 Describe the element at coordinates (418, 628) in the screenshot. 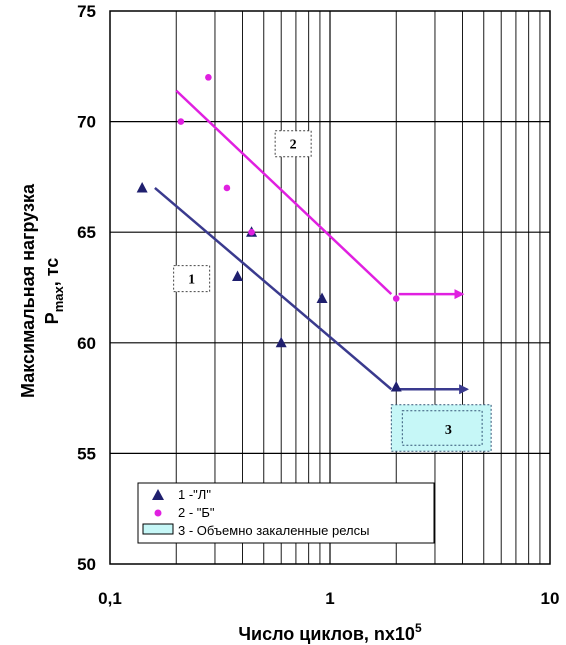

I see `x-axis-title-superscript: 5` at that location.